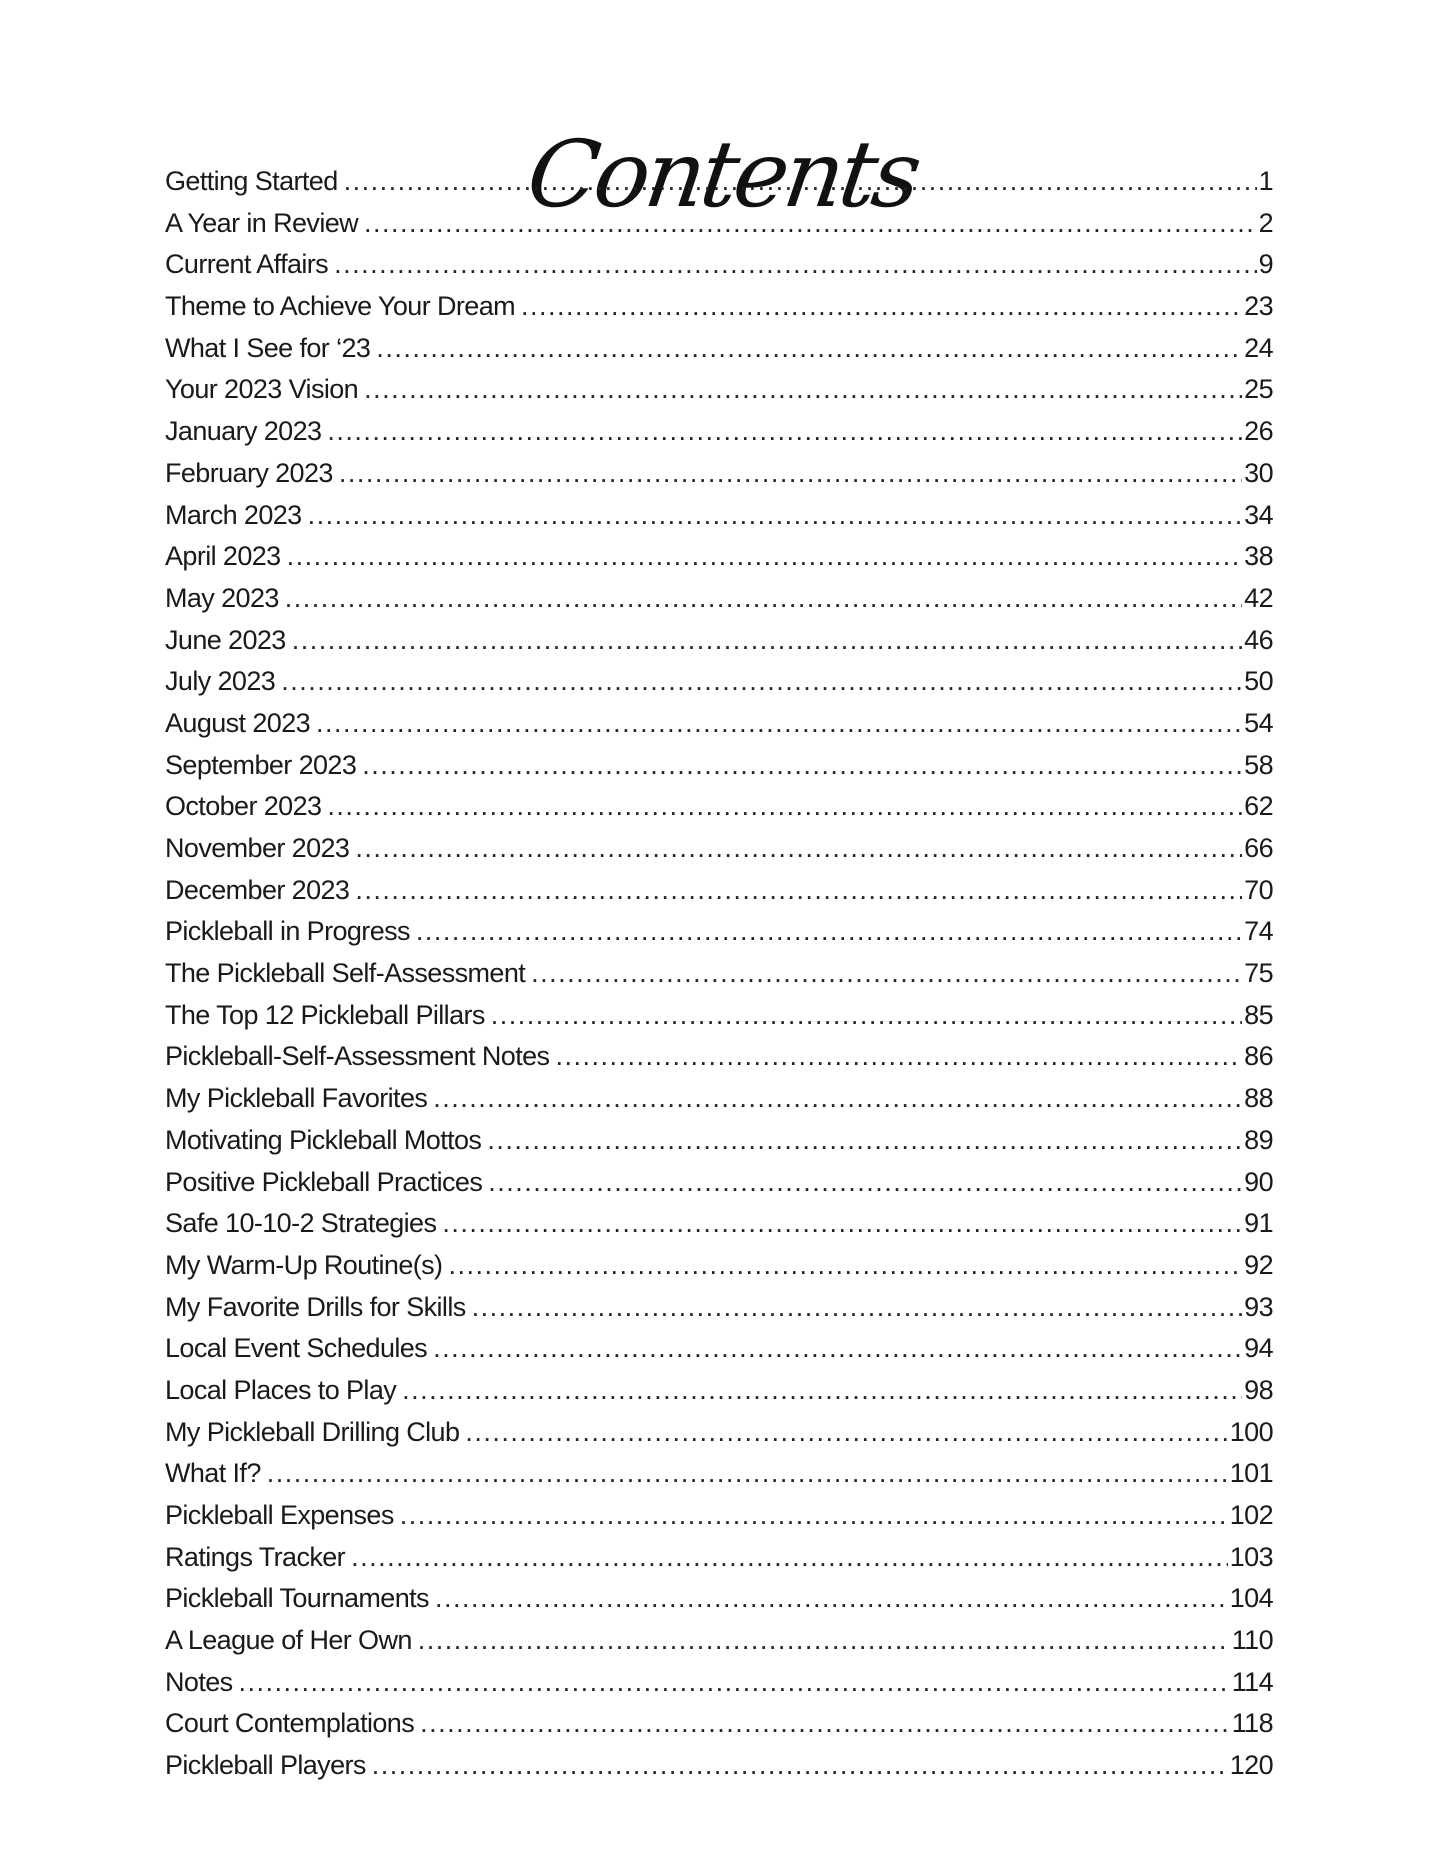 The width and height of the screenshot is (1445, 1871). Describe the element at coordinates (719, 1724) in the screenshot. I see `toc-entry: Court Contemplations 118` at that location.